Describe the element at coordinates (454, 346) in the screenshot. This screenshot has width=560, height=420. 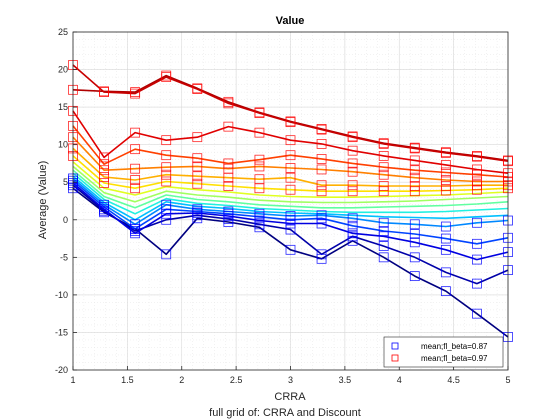
I see `legend-label-1: mean;fl_beta=0.87` at that location.